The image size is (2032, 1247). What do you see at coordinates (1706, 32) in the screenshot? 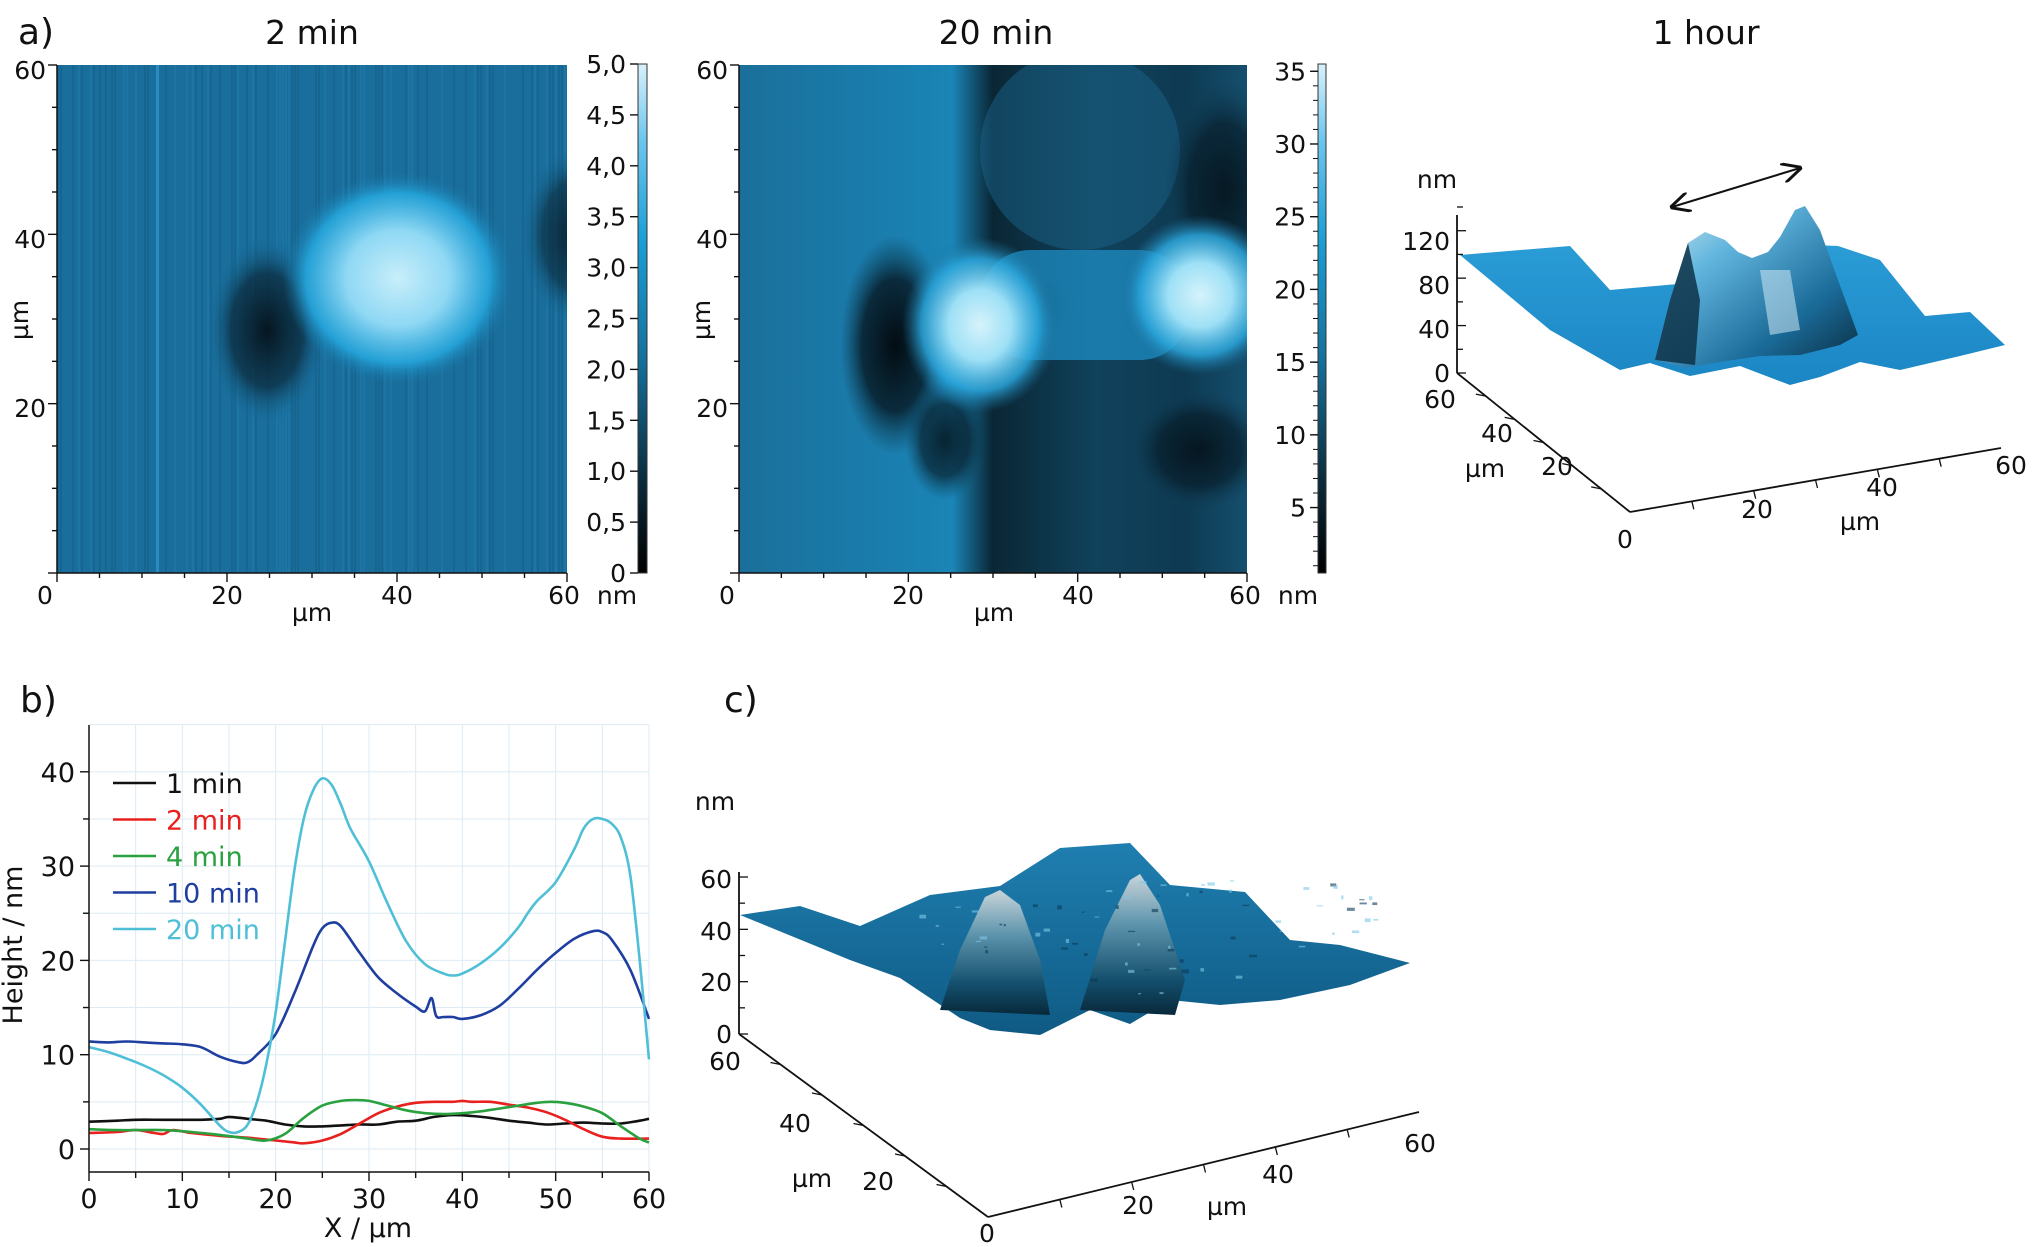
I see `surface-title: 1 hour` at bounding box center [1706, 32].